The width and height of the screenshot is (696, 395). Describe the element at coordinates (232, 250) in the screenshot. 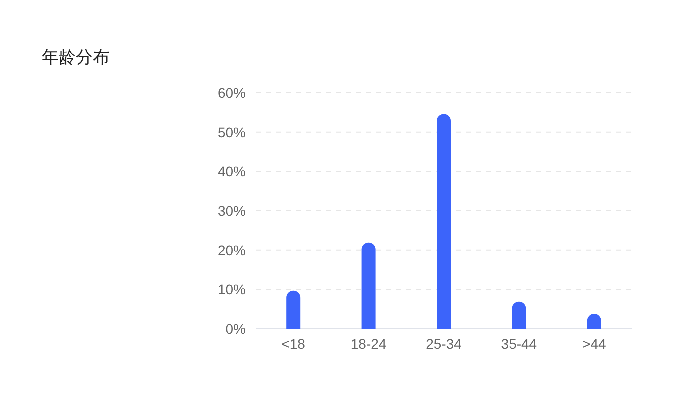

I see `y-tick-label: 20%` at that location.